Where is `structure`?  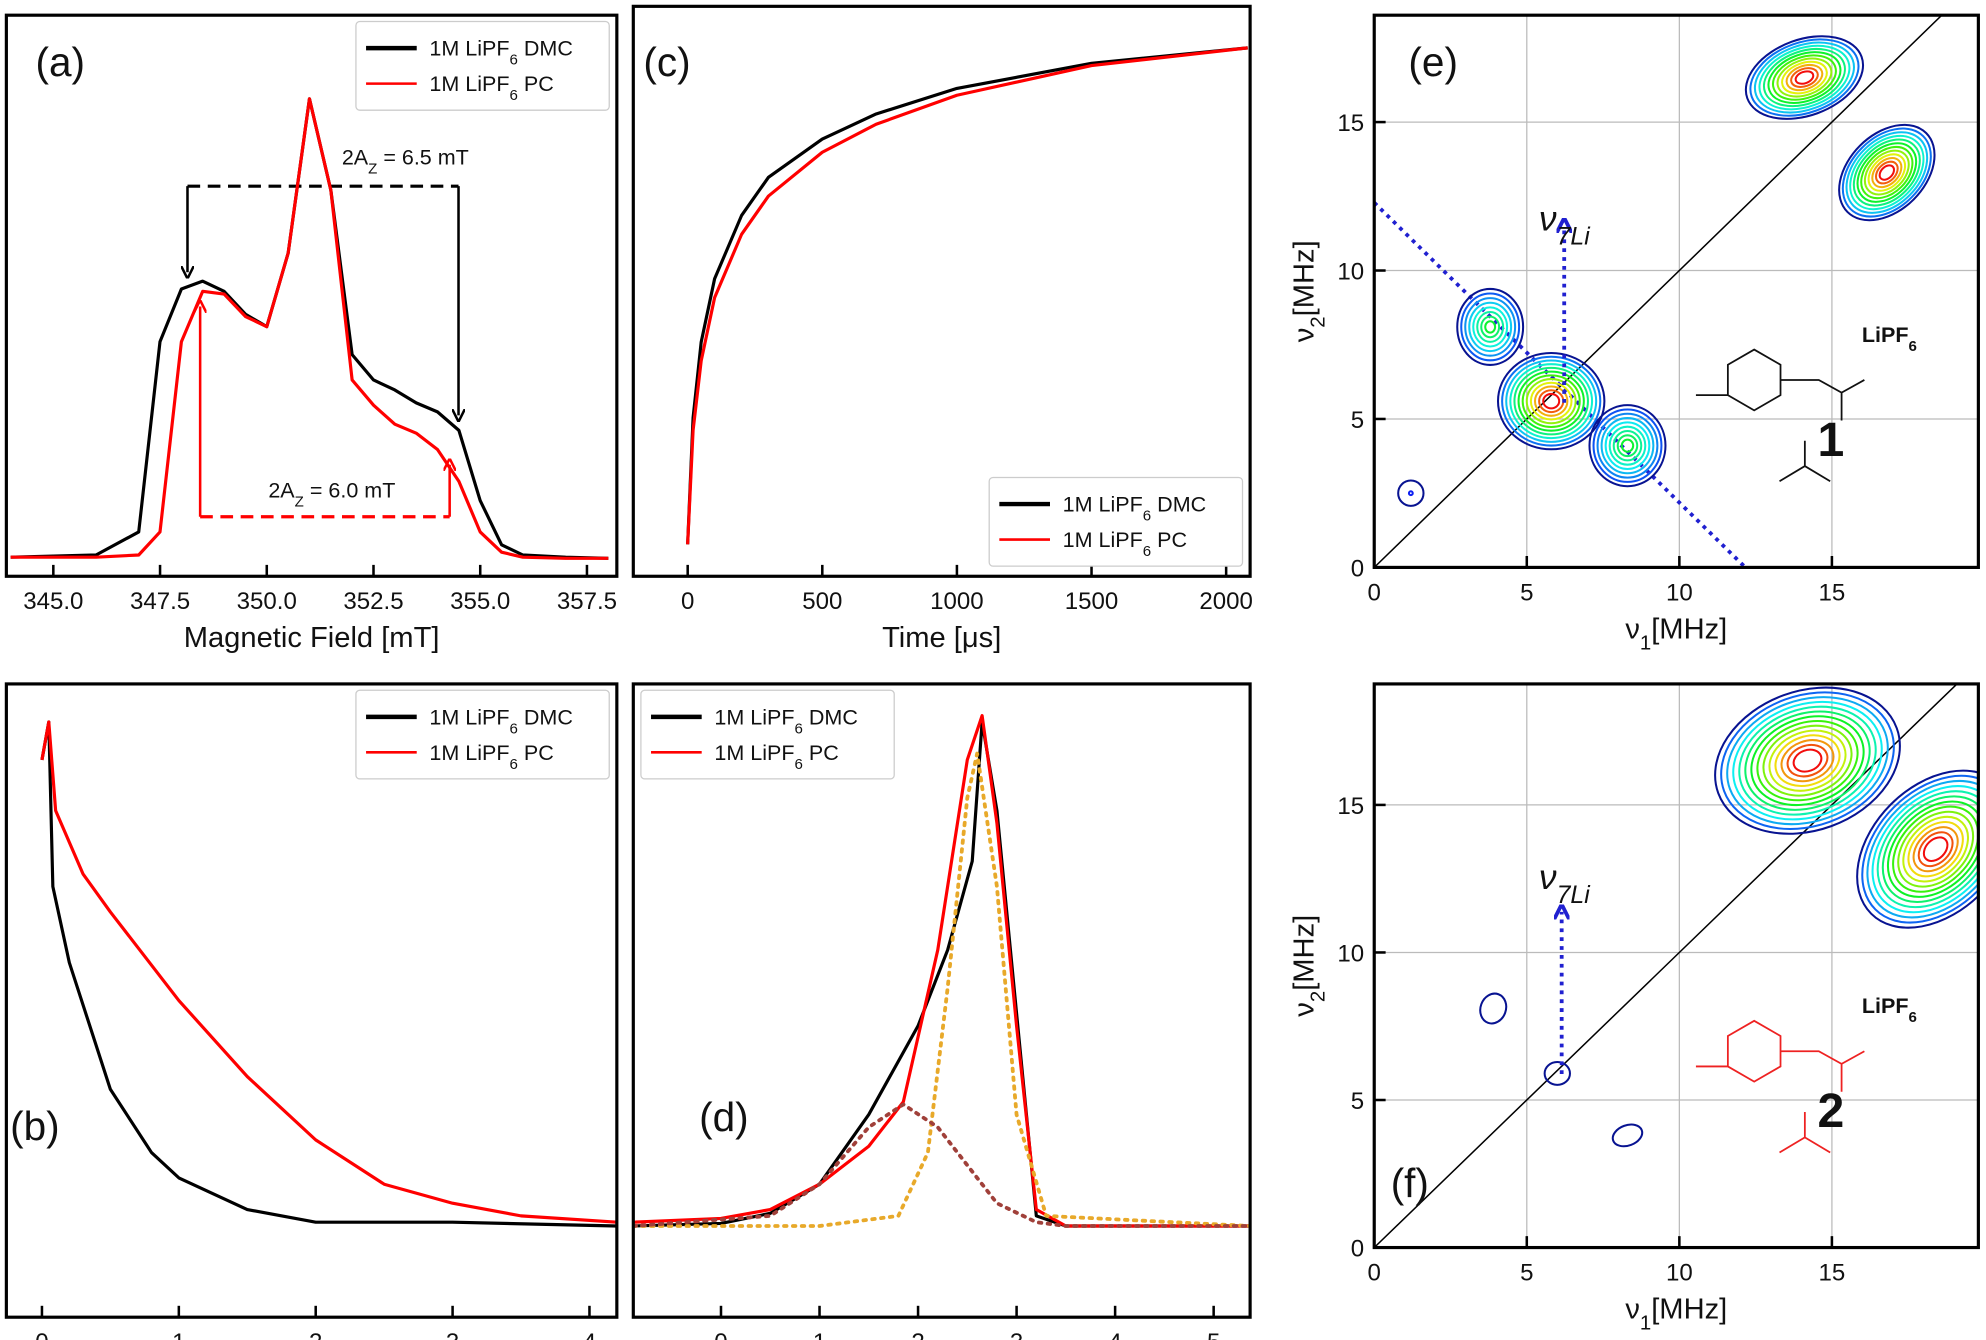 structure is located at coordinates (1780, 1086).